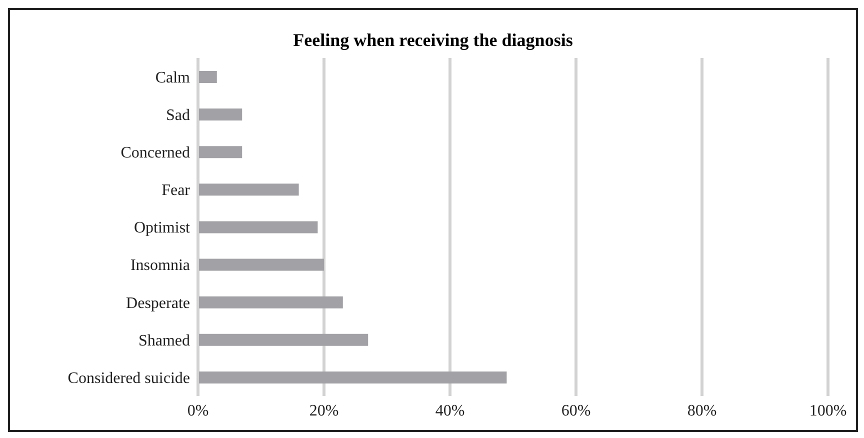  What do you see at coordinates (450, 411) in the screenshot?
I see `x-tick-label: 40%` at bounding box center [450, 411].